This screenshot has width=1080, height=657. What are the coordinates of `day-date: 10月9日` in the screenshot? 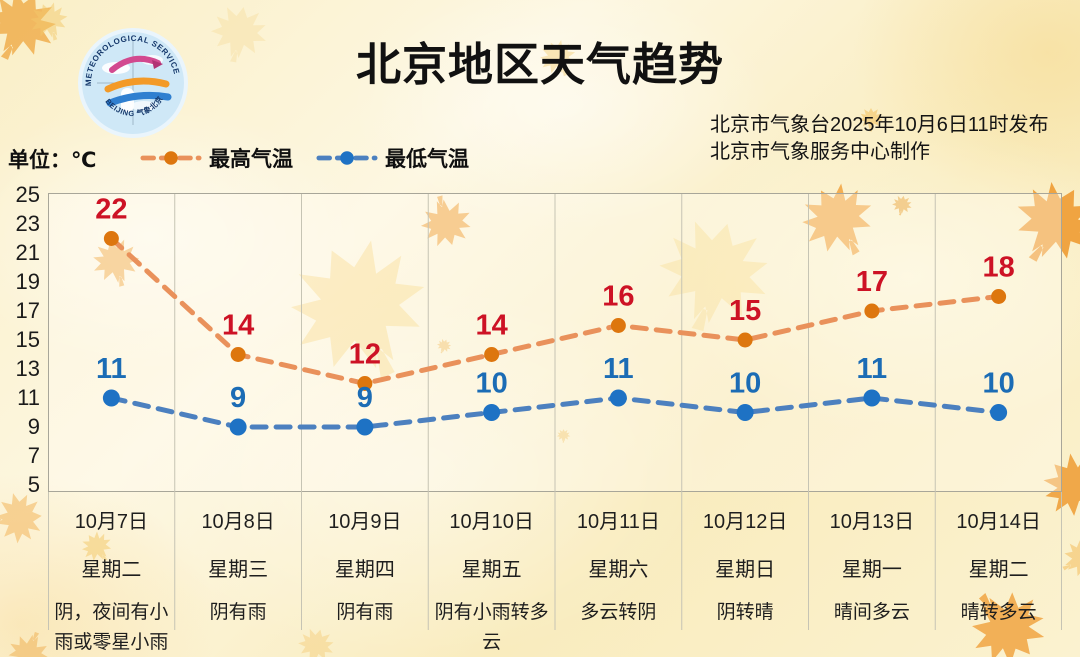 It's located at (365, 522).